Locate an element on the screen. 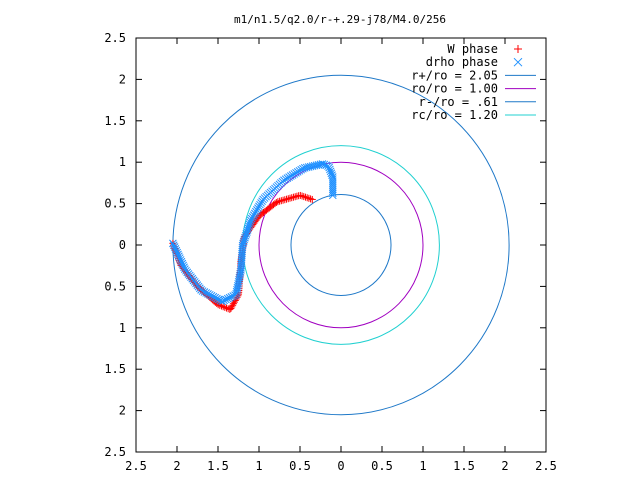  y-tick-label: 0 is located at coordinates (122, 245).